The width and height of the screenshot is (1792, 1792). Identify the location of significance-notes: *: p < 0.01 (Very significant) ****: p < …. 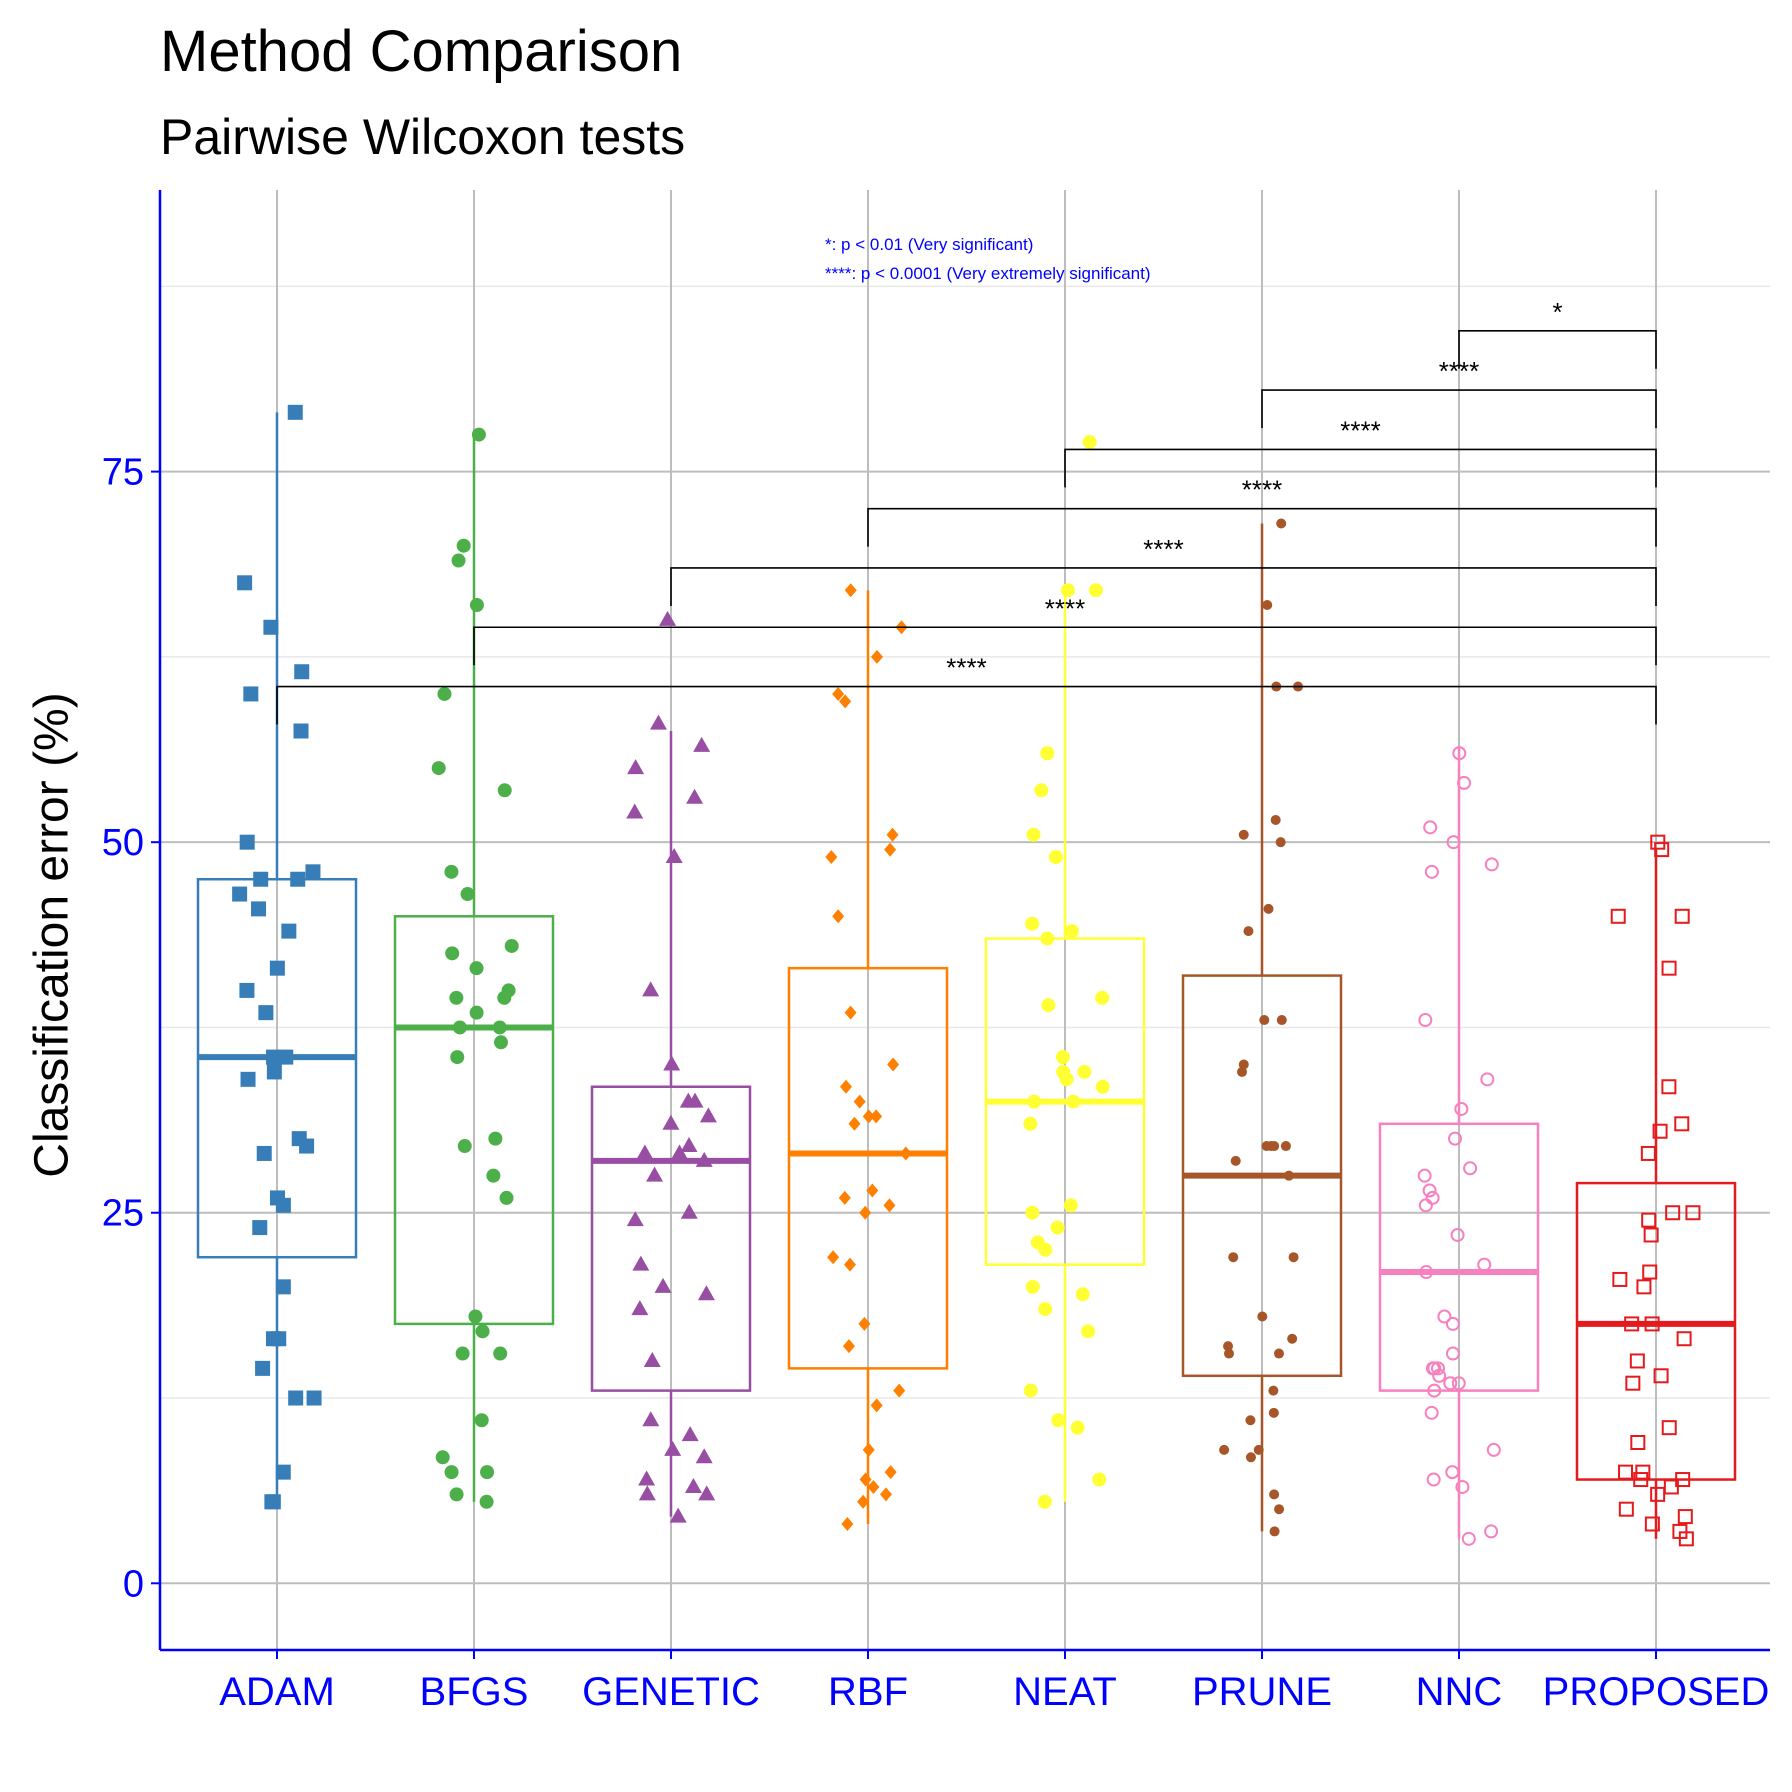
(988, 259).